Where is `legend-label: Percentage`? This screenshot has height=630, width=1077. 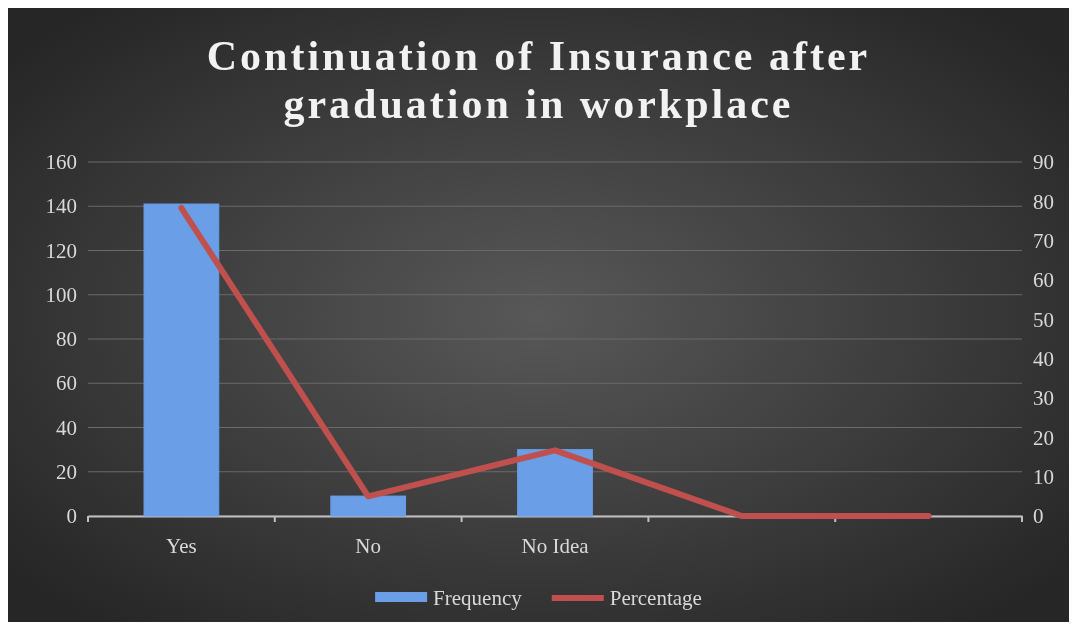 legend-label: Percentage is located at coordinates (655, 598).